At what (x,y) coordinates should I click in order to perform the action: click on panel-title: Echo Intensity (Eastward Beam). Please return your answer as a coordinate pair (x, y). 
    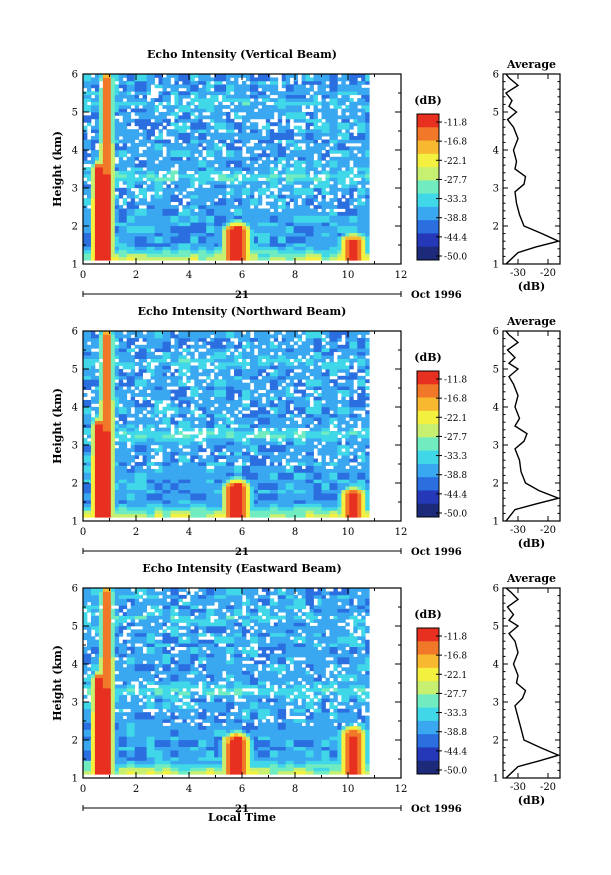
    Looking at the image, I should click on (241, 568).